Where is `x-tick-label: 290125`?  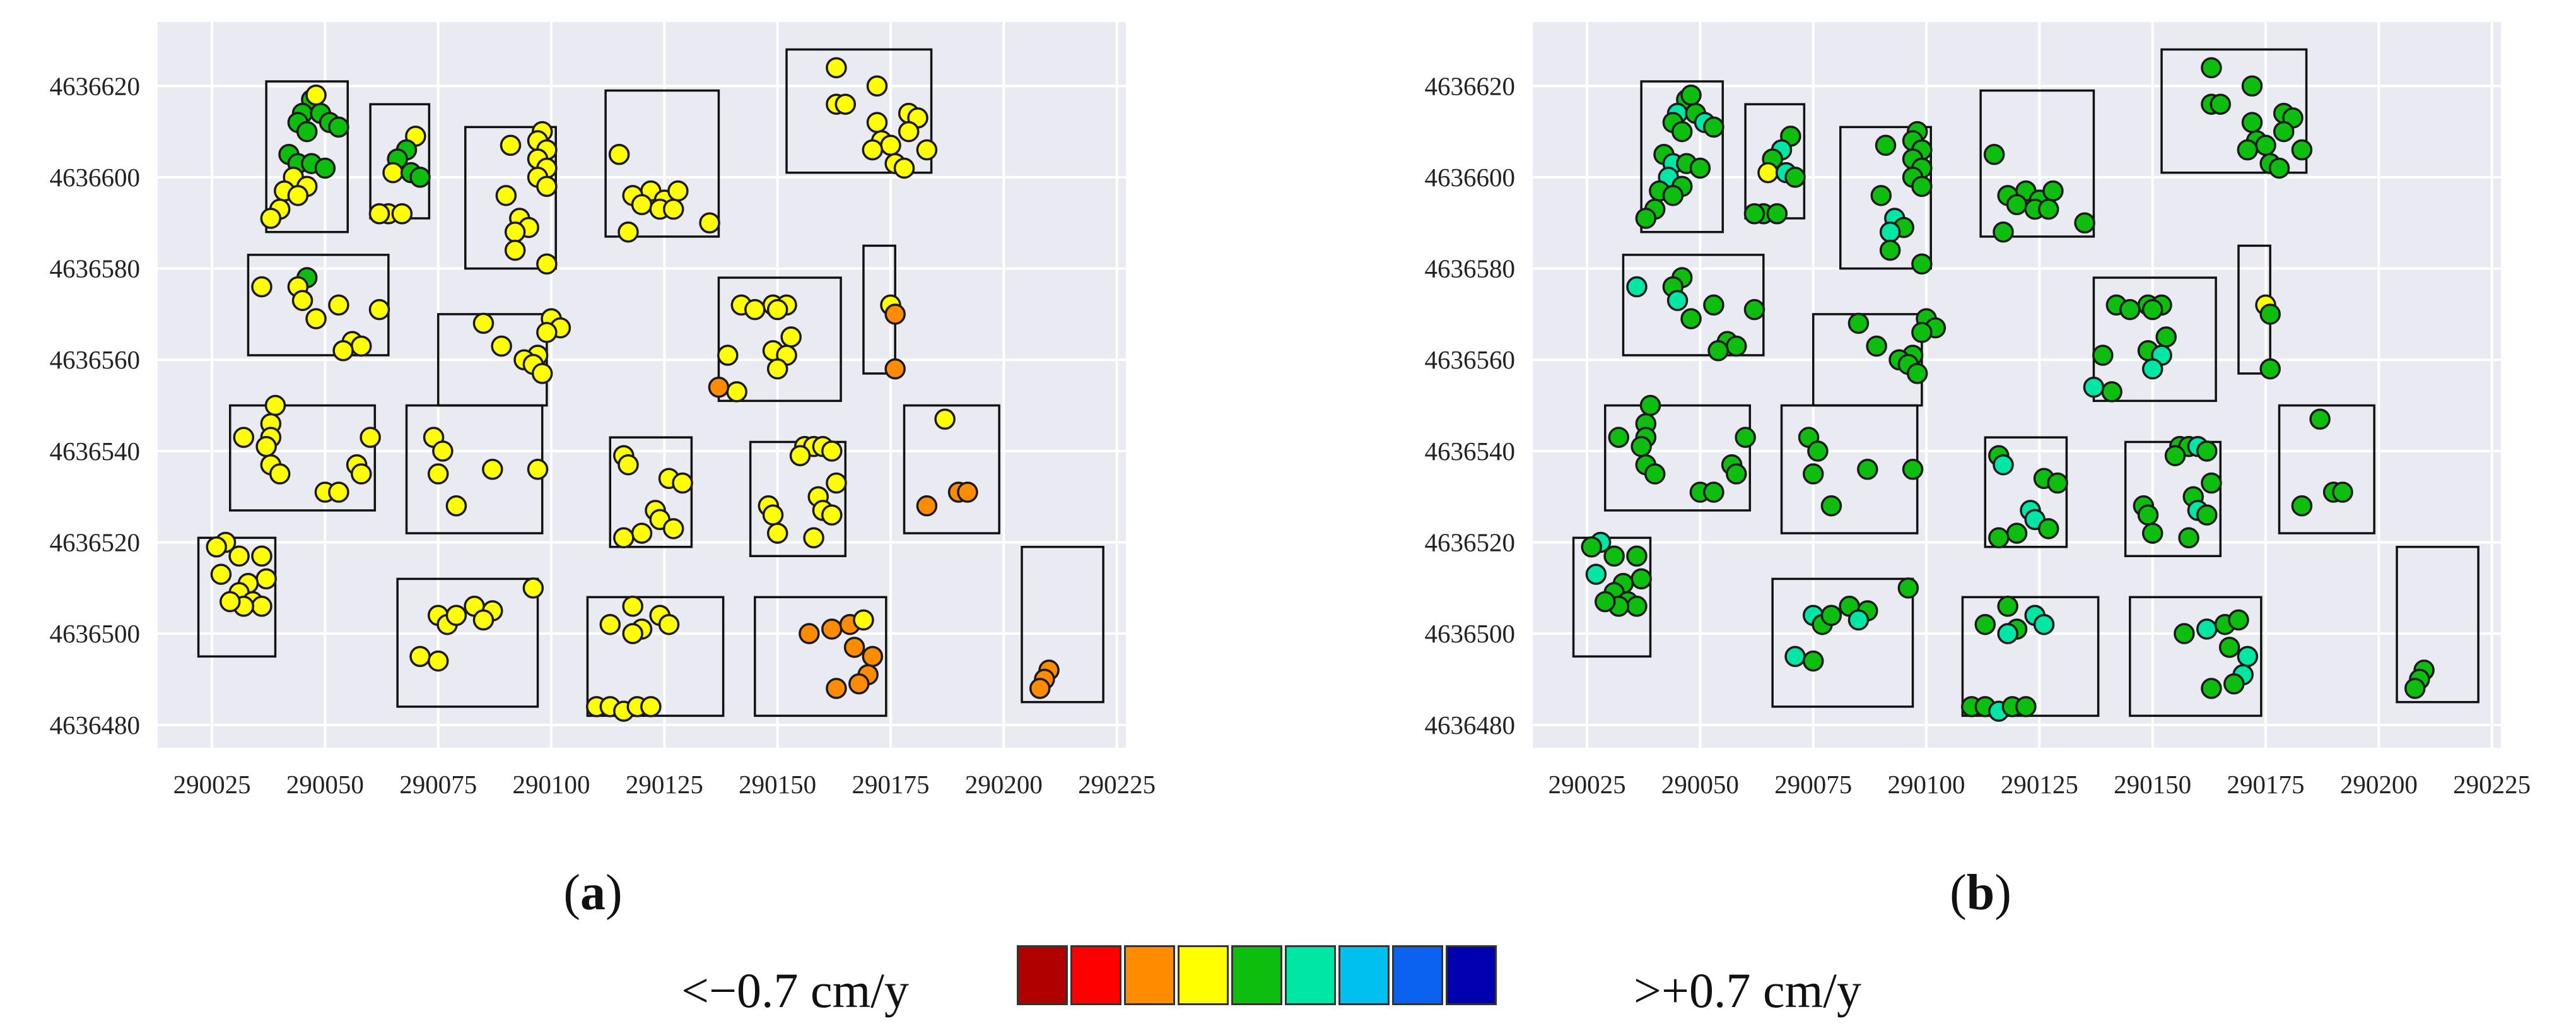
x-tick-label: 290125 is located at coordinates (664, 784).